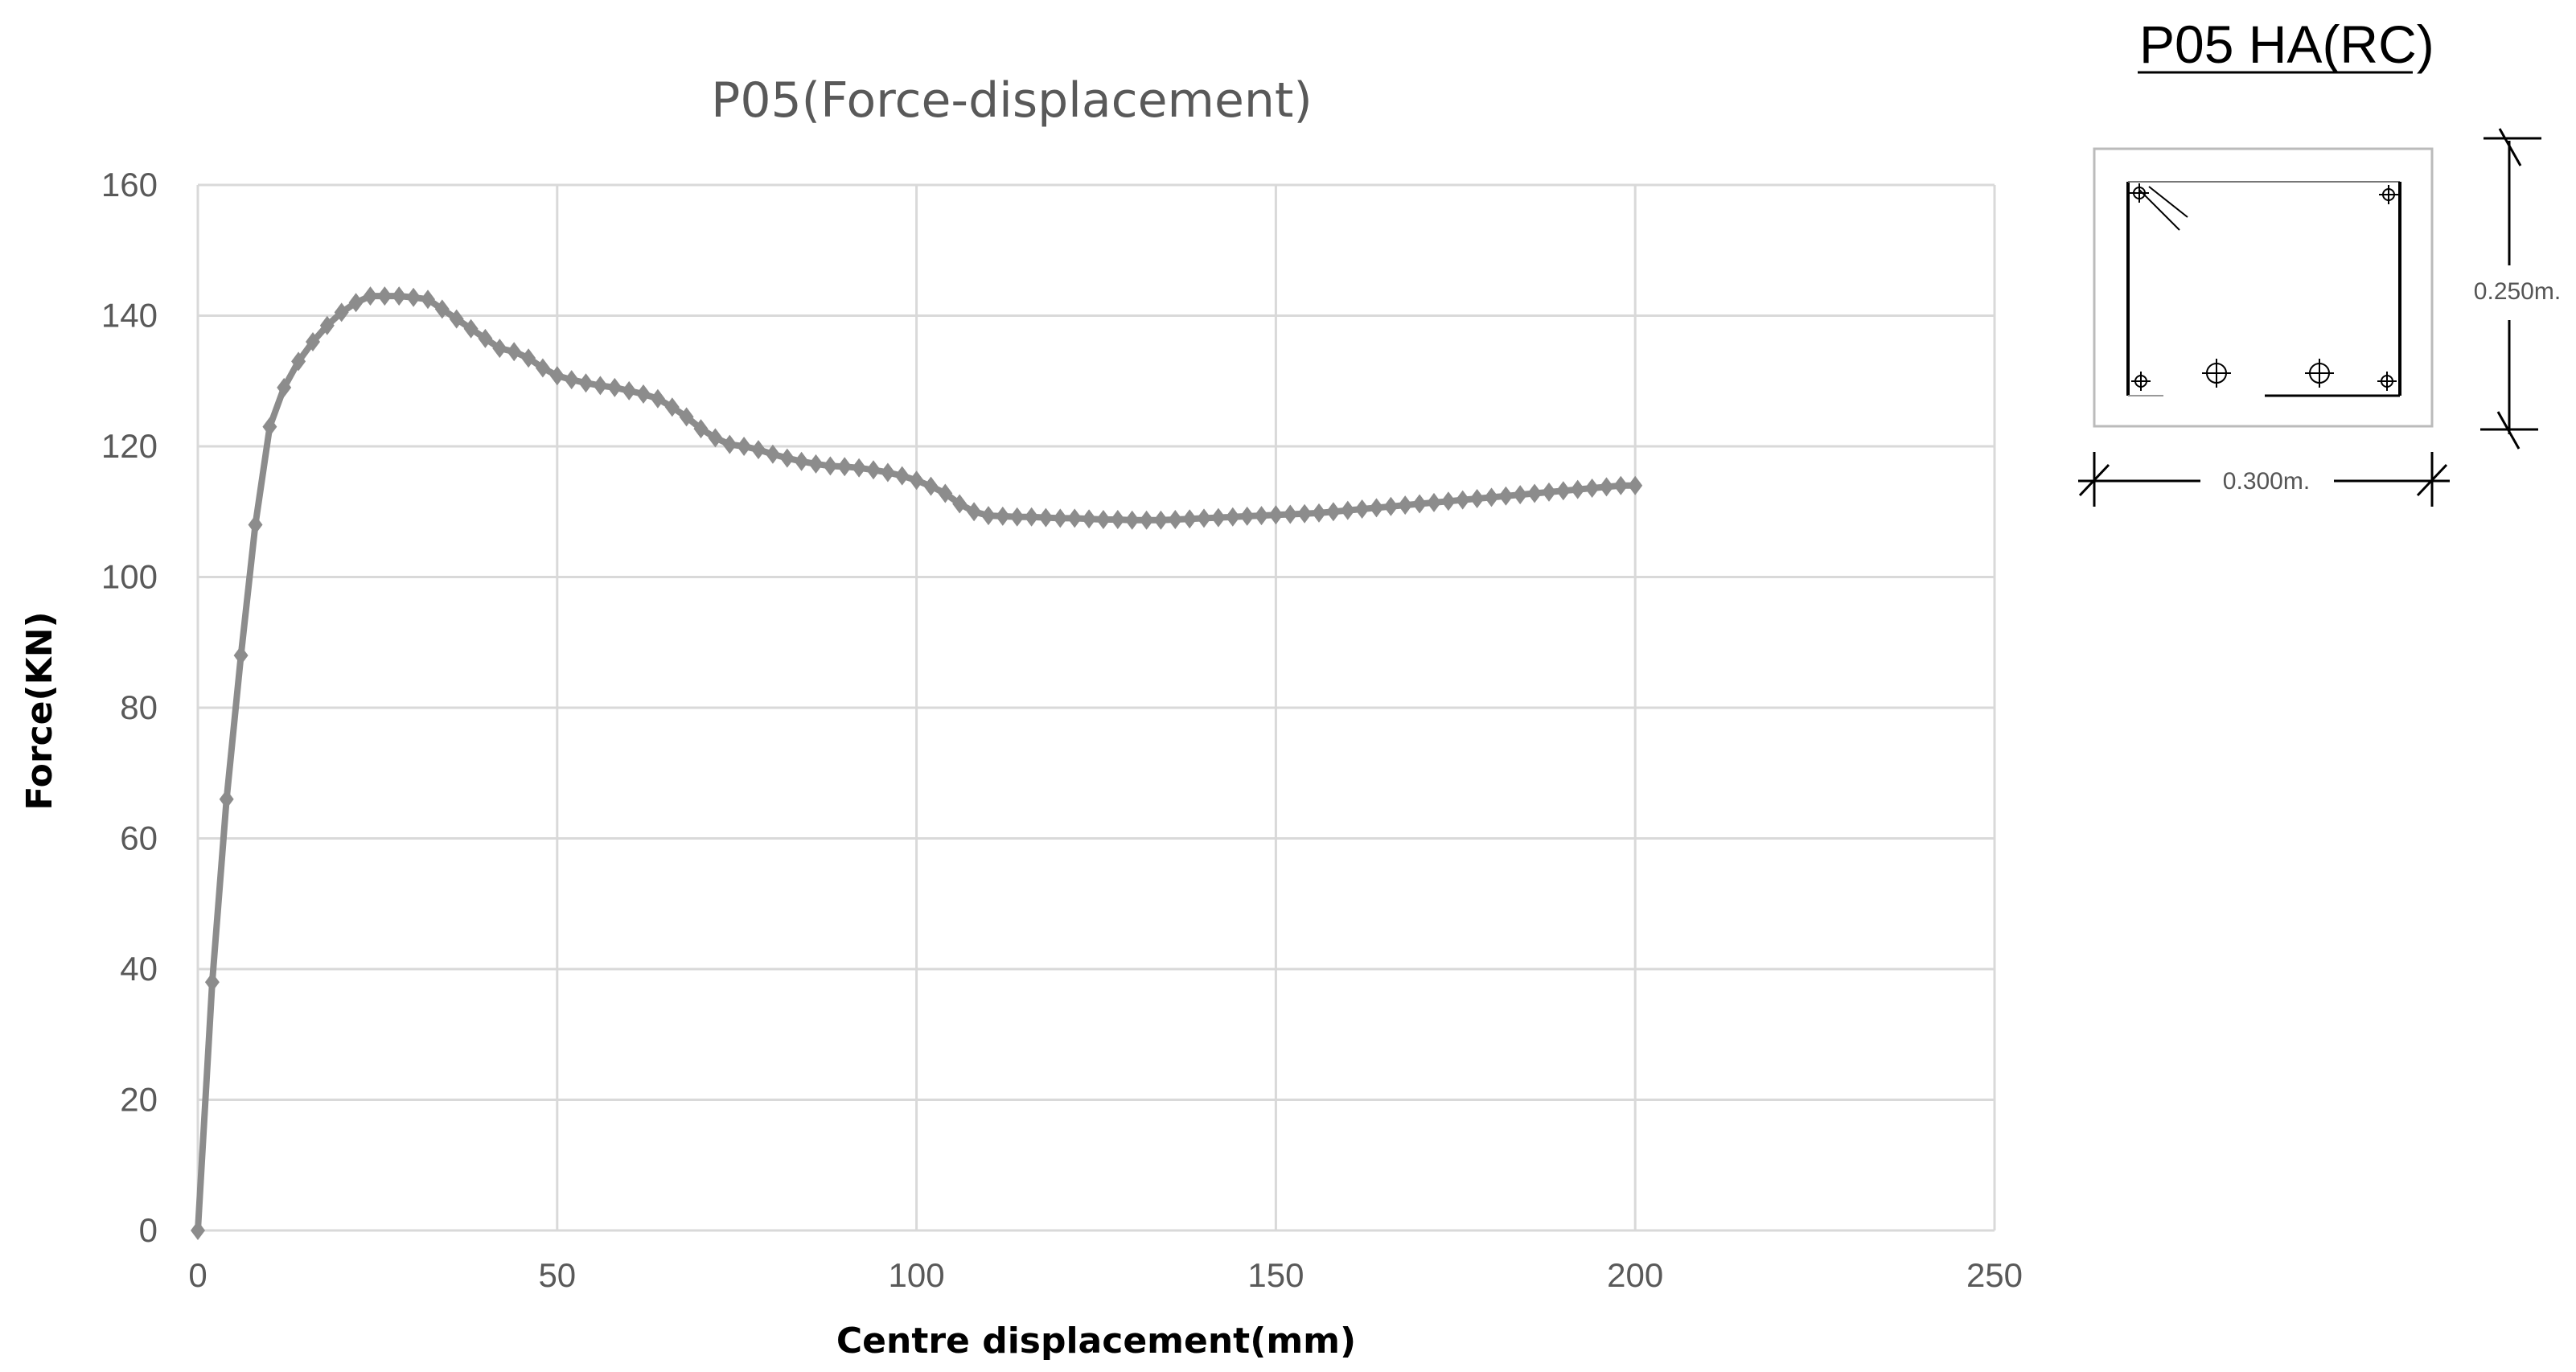 The height and width of the screenshot is (1372, 2576). What do you see at coordinates (2319, 260) in the screenshot?
I see `cross-section-drawing: P05 HA(RC) 0.250m. 0.300m.` at bounding box center [2319, 260].